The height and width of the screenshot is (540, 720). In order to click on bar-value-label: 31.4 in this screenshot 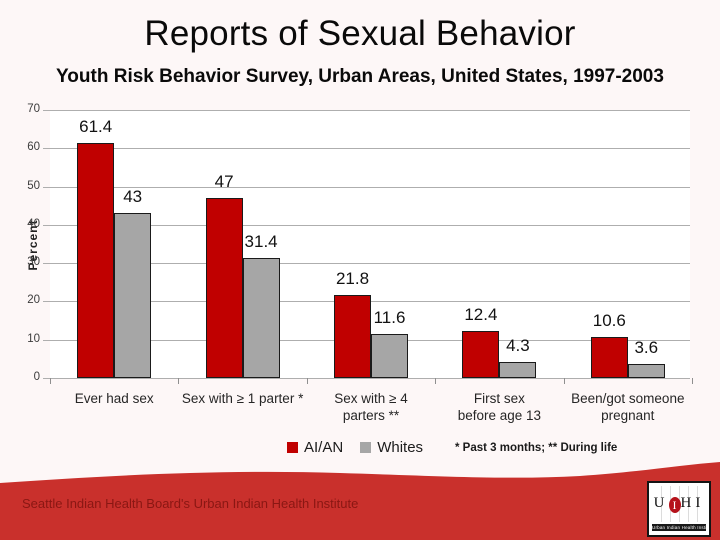, I will do `click(261, 241)`.